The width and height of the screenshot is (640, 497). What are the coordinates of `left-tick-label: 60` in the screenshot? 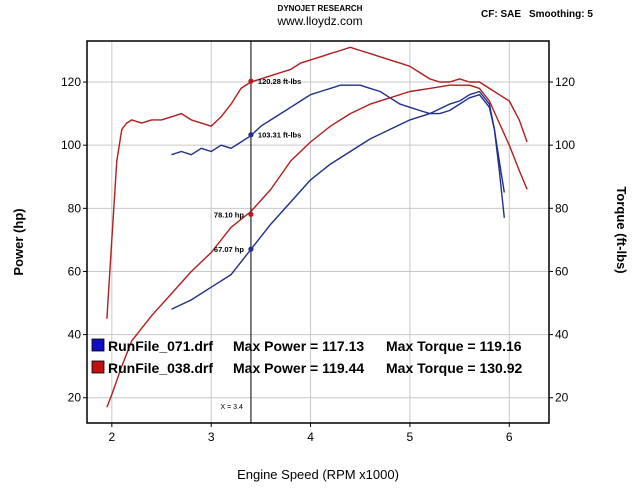 It's located at (75, 271).